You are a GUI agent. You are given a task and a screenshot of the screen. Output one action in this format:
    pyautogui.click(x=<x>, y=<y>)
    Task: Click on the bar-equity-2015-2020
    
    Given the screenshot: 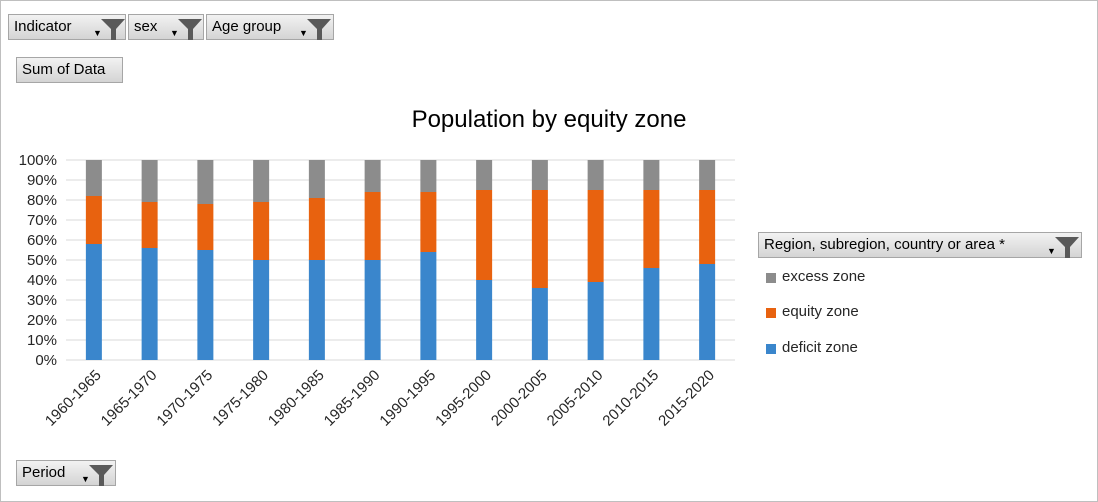 What is the action you would take?
    pyautogui.click(x=707, y=227)
    